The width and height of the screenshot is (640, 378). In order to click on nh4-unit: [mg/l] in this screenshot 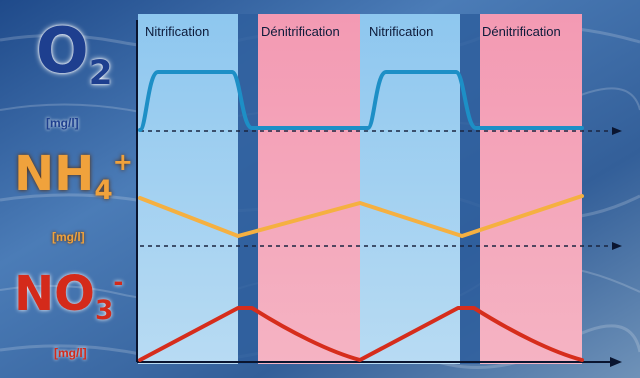, I will do `click(68, 237)`.